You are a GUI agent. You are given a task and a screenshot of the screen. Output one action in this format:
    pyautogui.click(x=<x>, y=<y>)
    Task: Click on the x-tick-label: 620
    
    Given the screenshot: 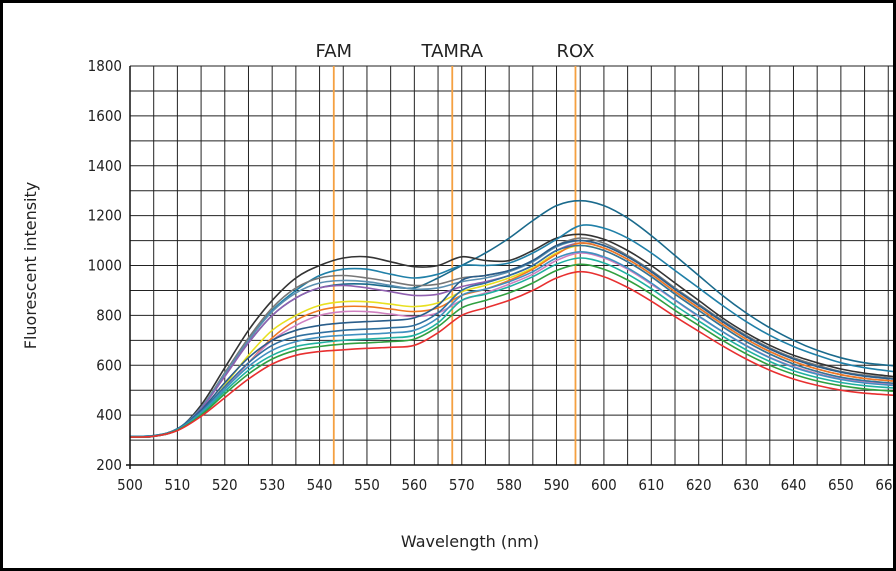 What is the action you would take?
    pyautogui.click(x=699, y=485)
    